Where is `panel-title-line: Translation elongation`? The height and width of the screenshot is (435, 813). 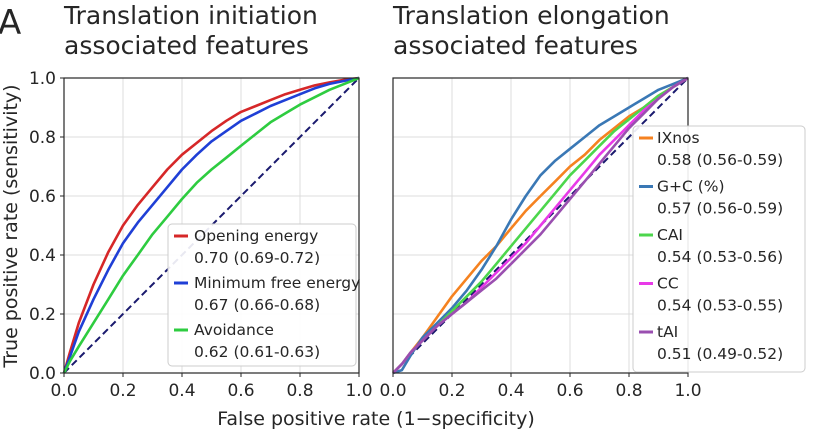 panel-title-line: Translation elongation is located at coordinates (531, 15).